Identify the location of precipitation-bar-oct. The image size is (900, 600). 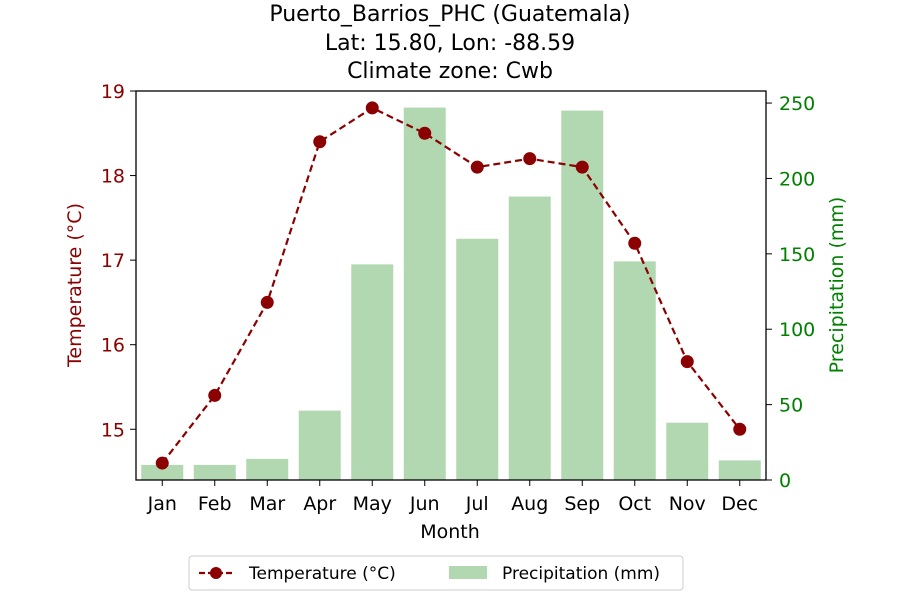
(634, 370).